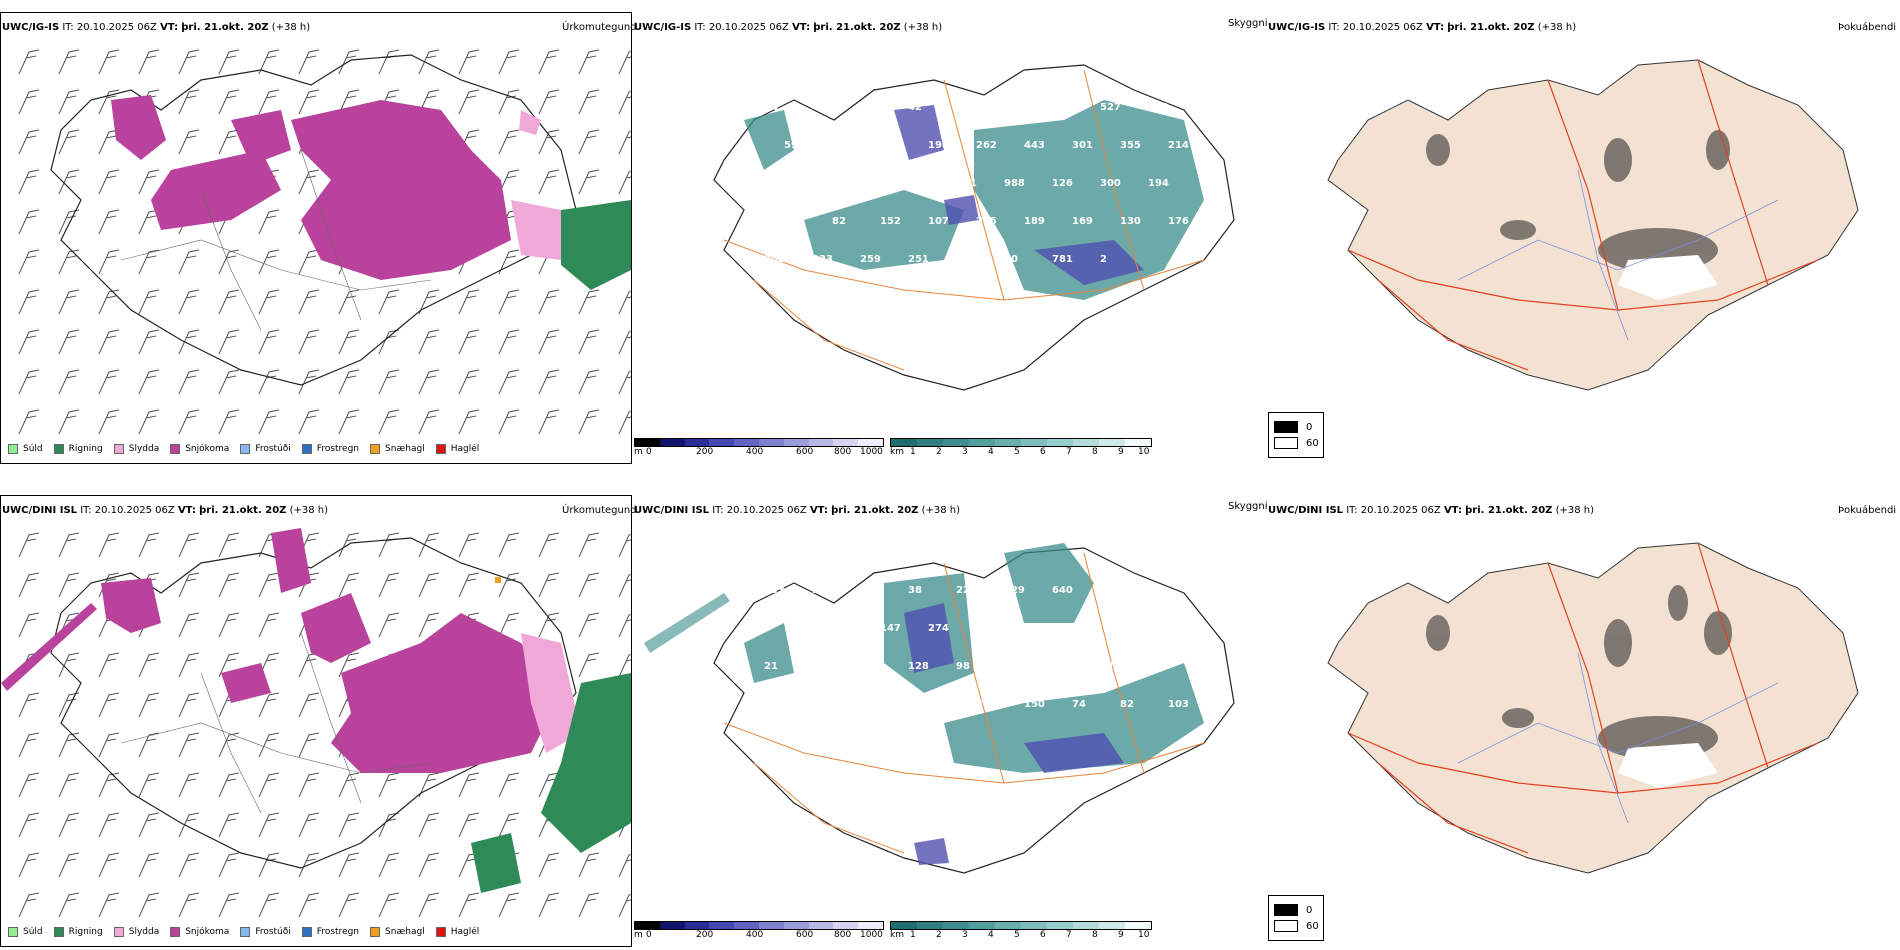 This screenshot has height=950, width=1900. I want to click on cloud-height-label: 98, so click(963, 666).